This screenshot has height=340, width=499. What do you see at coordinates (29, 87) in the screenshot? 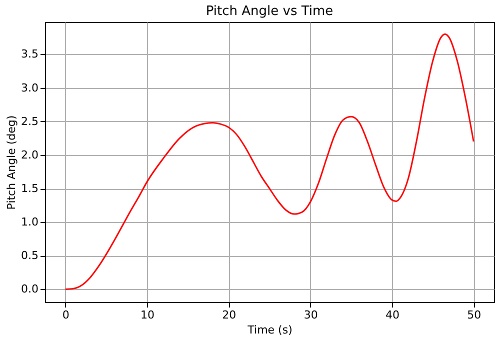
I see `y-tick-label: 3.0` at bounding box center [29, 87].